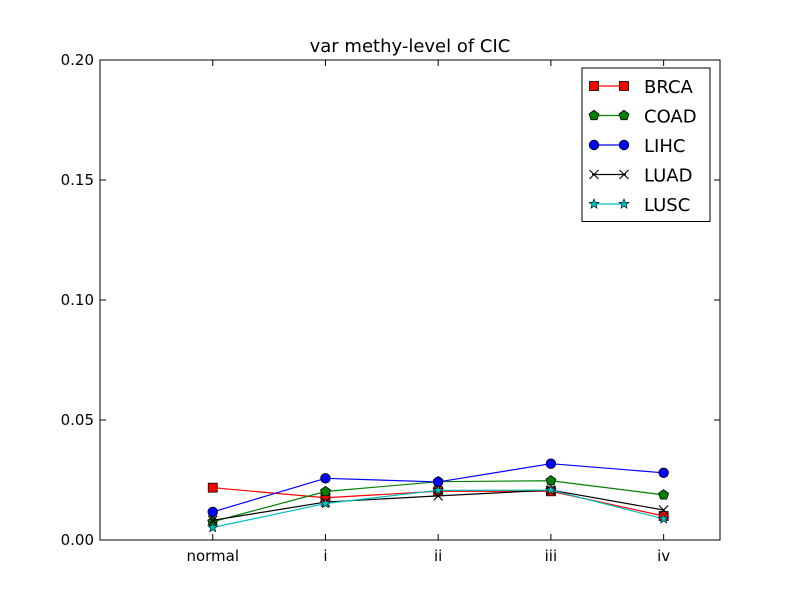 This screenshot has height=600, width=800. I want to click on plot-area, so click(438, 495).